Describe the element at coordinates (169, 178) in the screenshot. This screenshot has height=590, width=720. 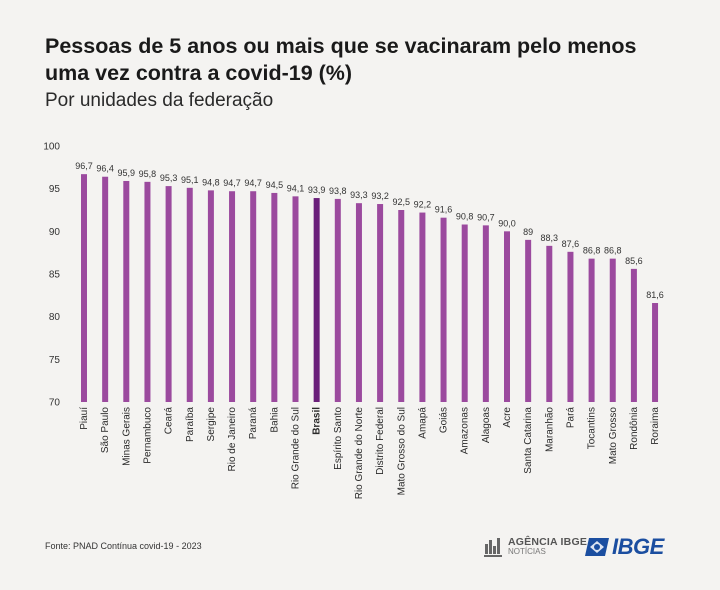
I see `data-label: 95,3` at that location.